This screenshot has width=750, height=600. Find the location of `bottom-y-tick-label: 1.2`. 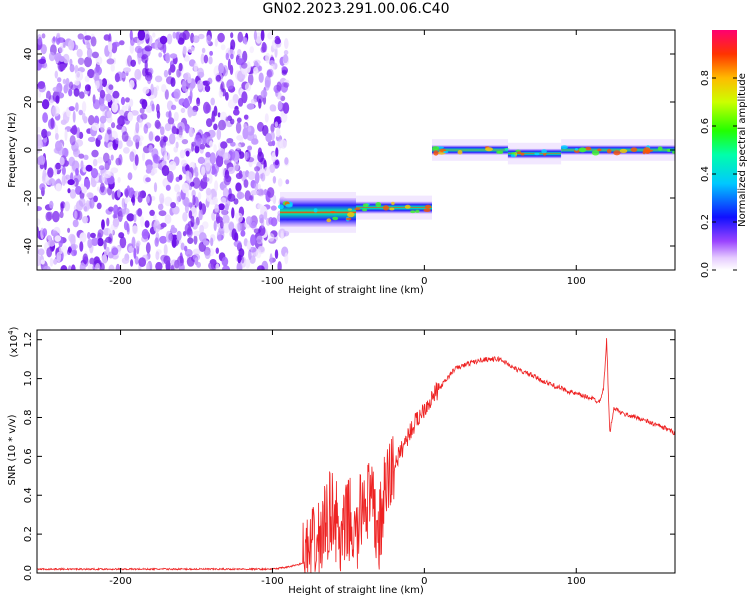

bottom-y-tick-label: 1.2 is located at coordinates (28, 340).